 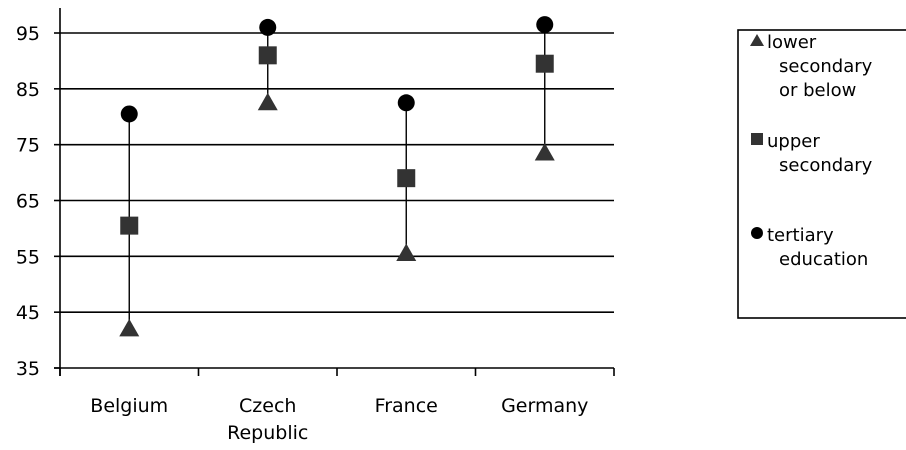 What do you see at coordinates (406, 406) in the screenshot?
I see `x-tick-label: France` at bounding box center [406, 406].